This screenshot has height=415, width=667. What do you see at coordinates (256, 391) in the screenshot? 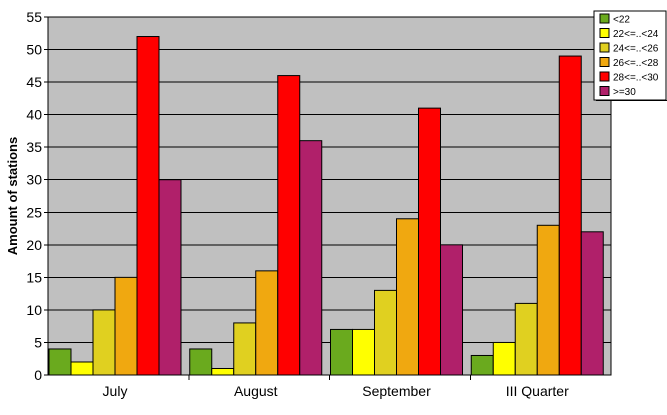
I see `x-tick-label: August` at bounding box center [256, 391].